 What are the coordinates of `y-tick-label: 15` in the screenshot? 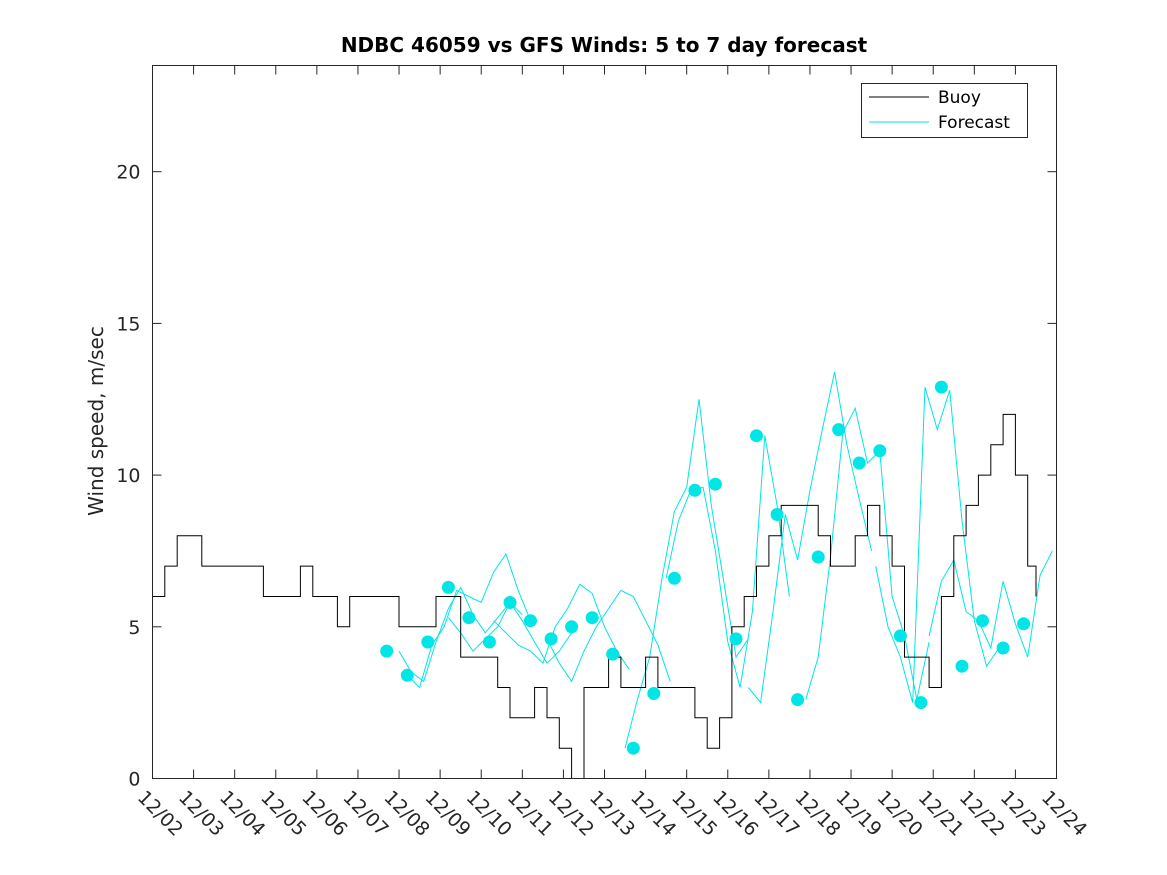 It's located at (128, 324).